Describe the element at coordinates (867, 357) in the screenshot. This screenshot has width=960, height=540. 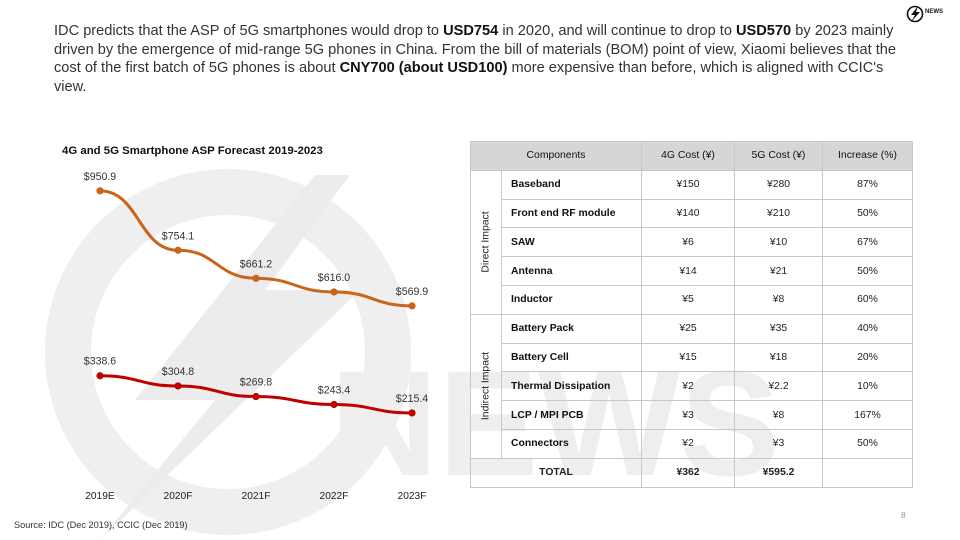
I see `increase-cell: 20%` at that location.